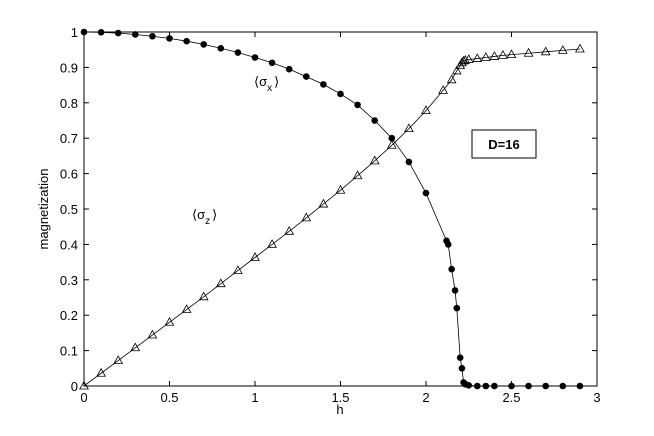  I want to click on sigma-x-label: ⟨σx ⟩, so click(266, 84).